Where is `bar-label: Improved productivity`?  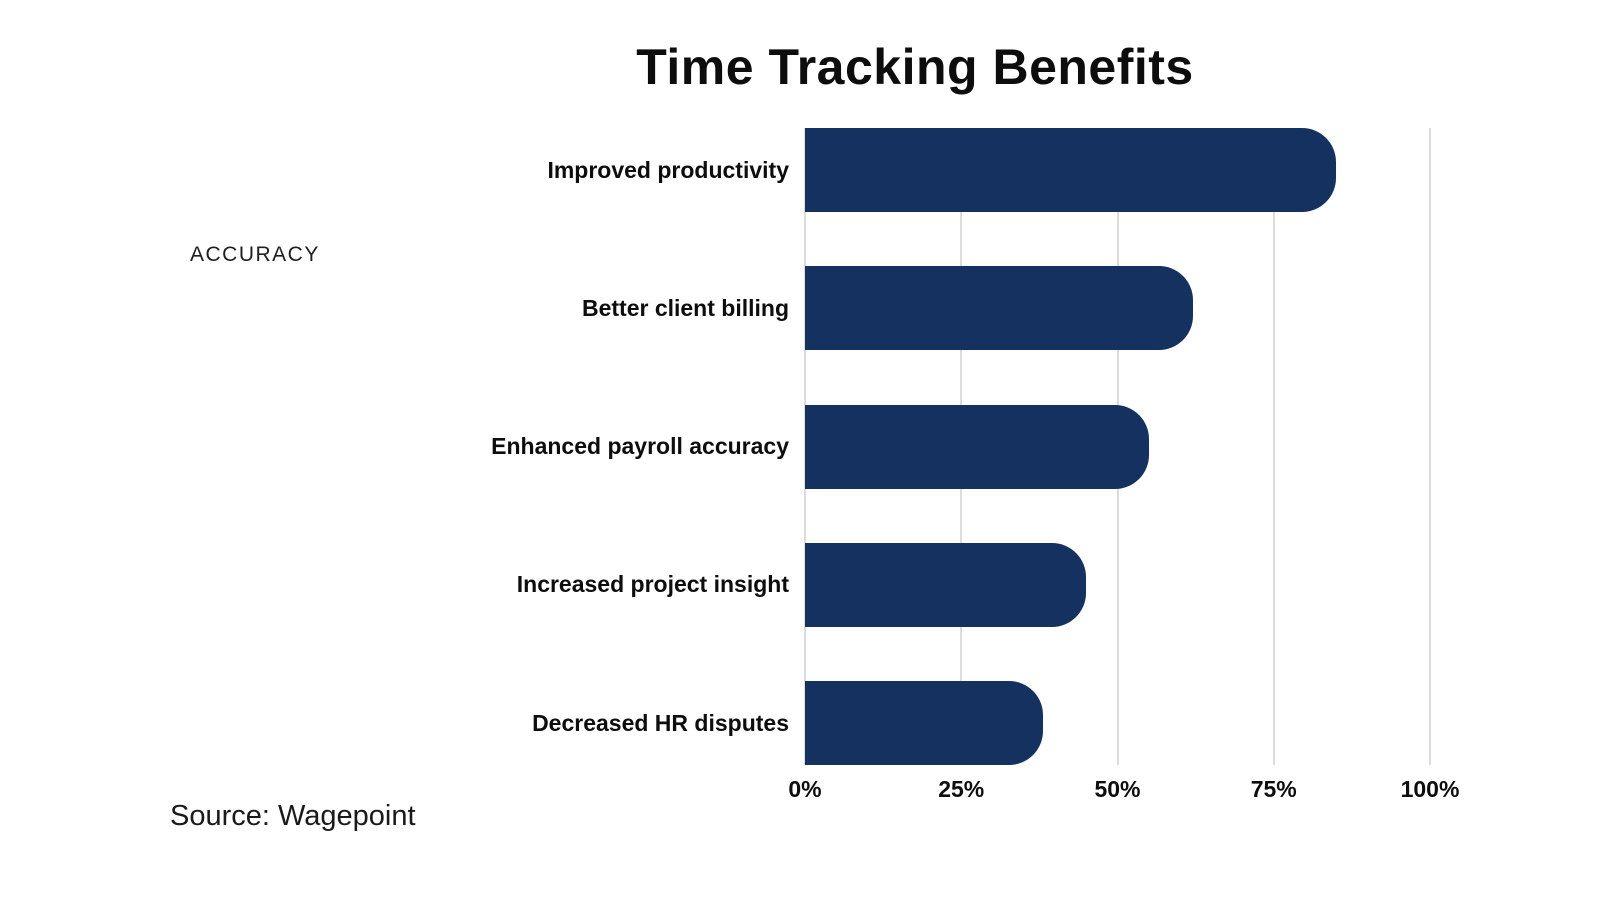
bar-label: Improved productivity is located at coordinates (668, 169).